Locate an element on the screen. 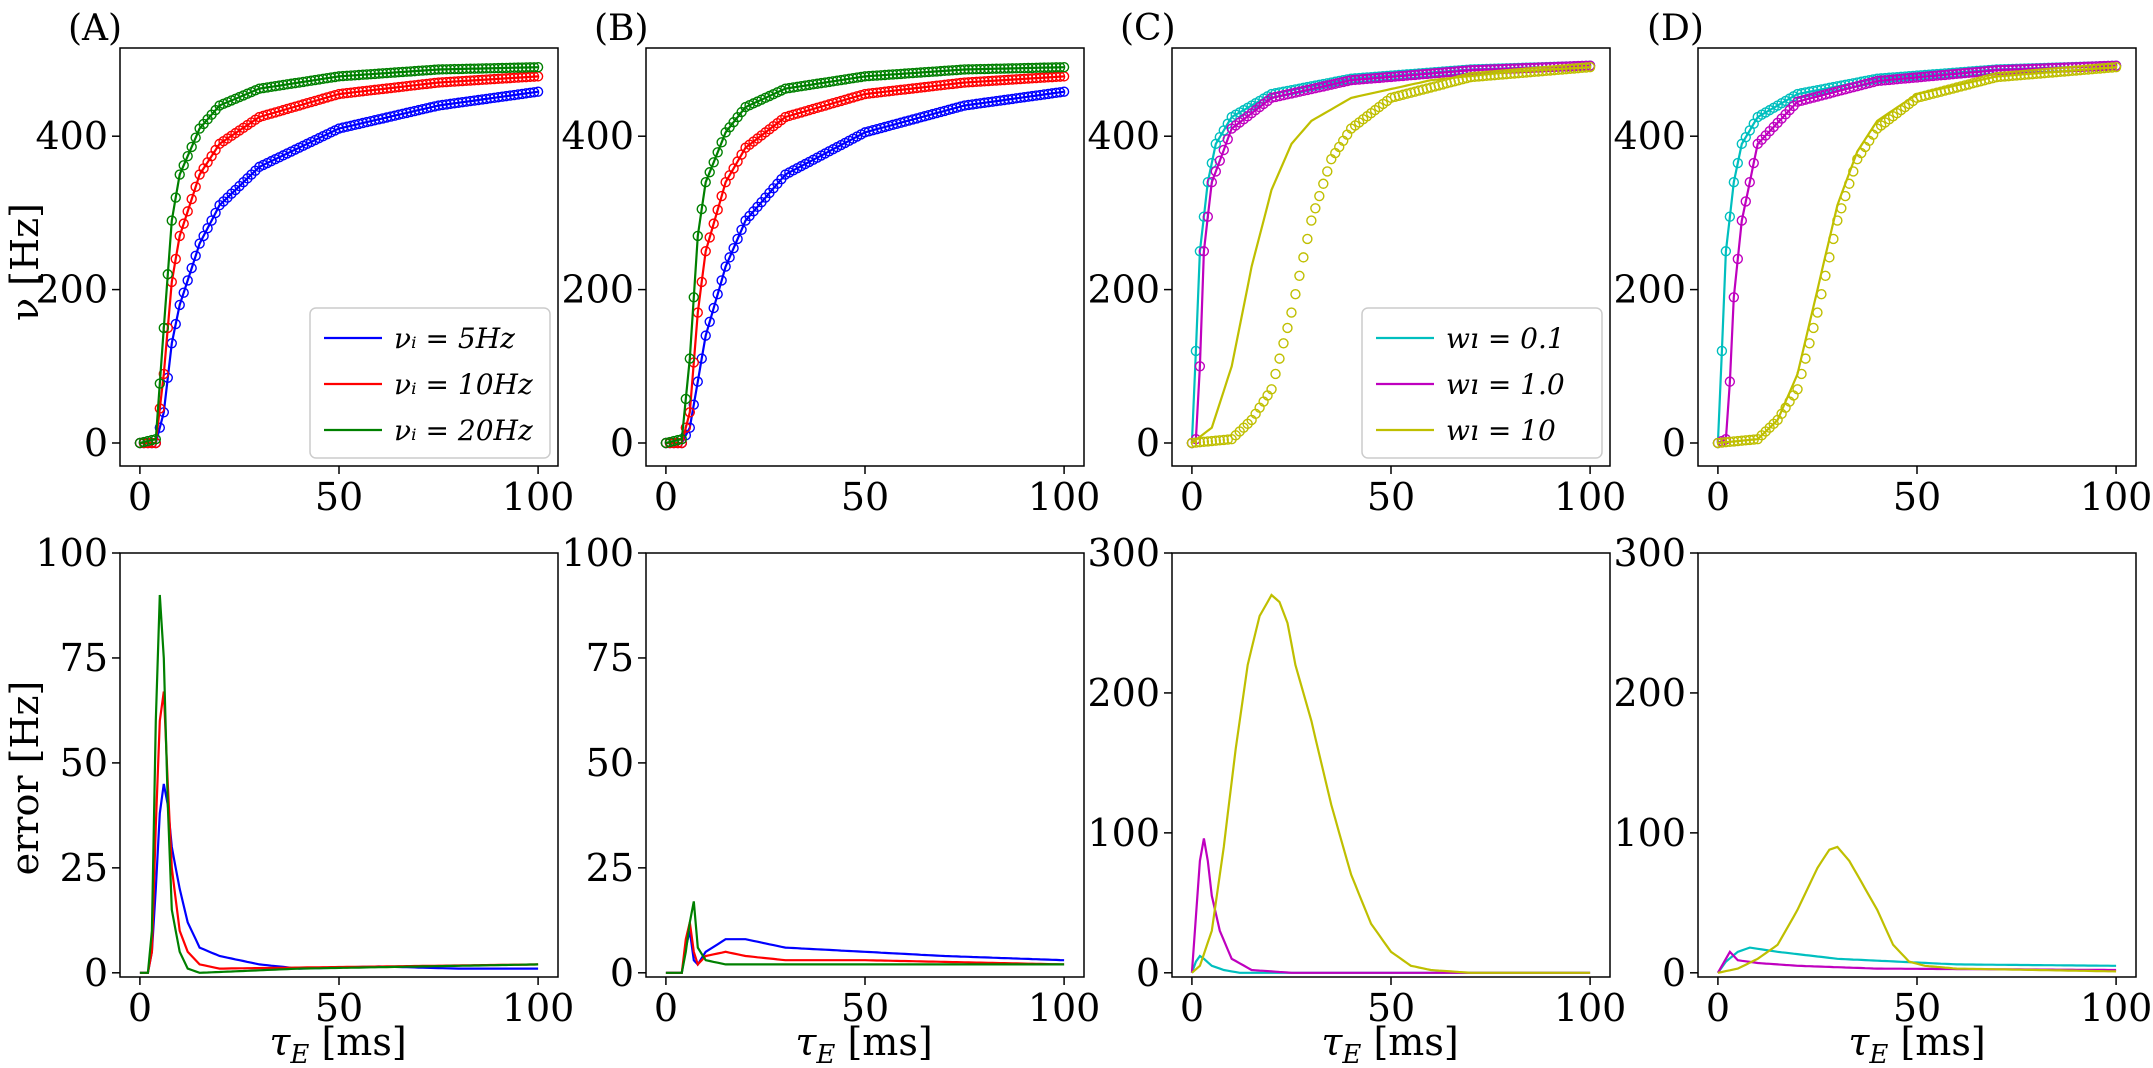 The image size is (2153, 1068). plot-C-top: 0 50 100 0 200 400 wı = 0.1 wı = 1.0 wı = 10 is located at coordinates (1356, 283).